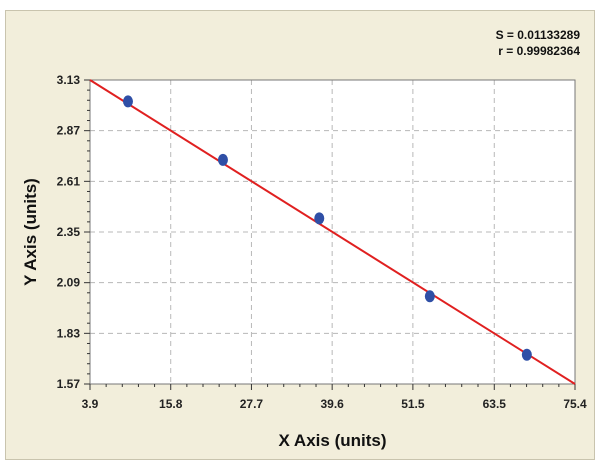  Describe the element at coordinates (69, 80) in the screenshot. I see `y-tick-label: 3.13` at that location.